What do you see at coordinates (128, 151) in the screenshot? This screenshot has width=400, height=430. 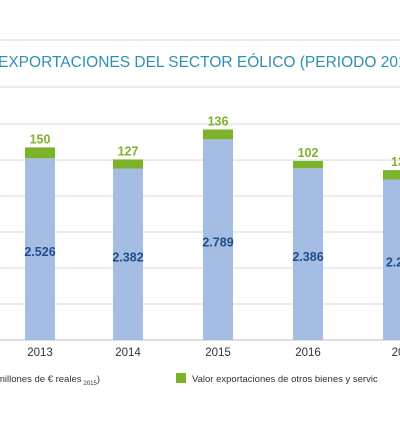 I see `data-label-top-2014: 127` at bounding box center [128, 151].